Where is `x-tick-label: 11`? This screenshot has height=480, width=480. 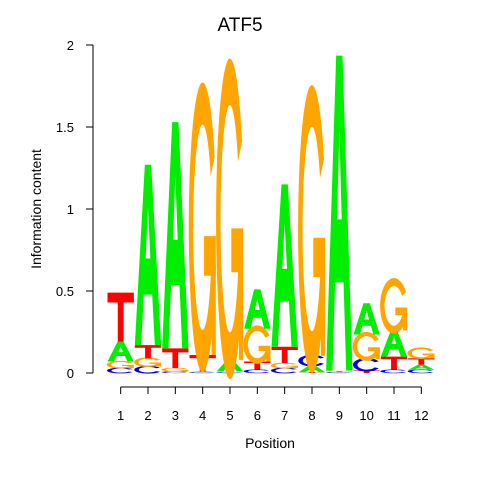
x-tick-label: 11 is located at coordinates (394, 415).